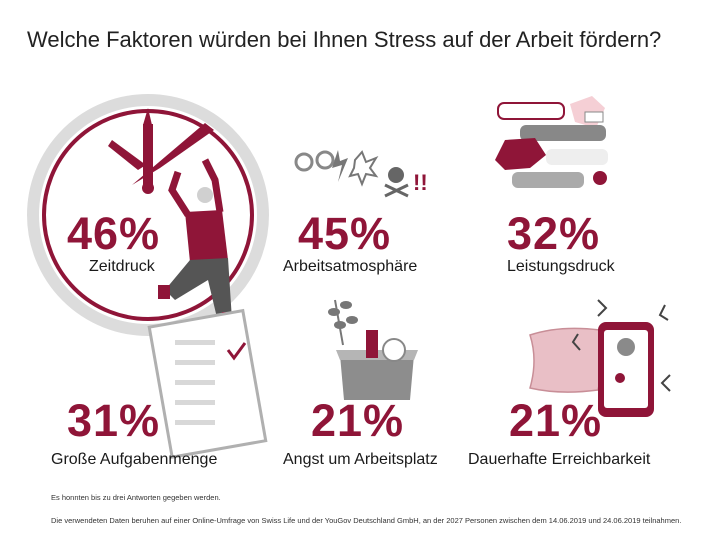 Image resolution: width=710 pixels, height=544 pixels. I want to click on box-icon, so click(373, 349).